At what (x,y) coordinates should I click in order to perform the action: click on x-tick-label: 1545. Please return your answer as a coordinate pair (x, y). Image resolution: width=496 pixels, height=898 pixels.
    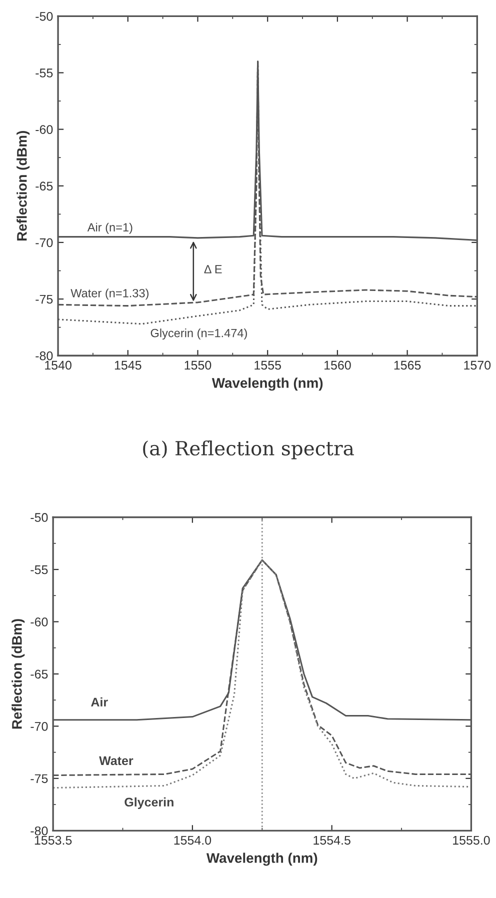
    Looking at the image, I should click on (128, 365).